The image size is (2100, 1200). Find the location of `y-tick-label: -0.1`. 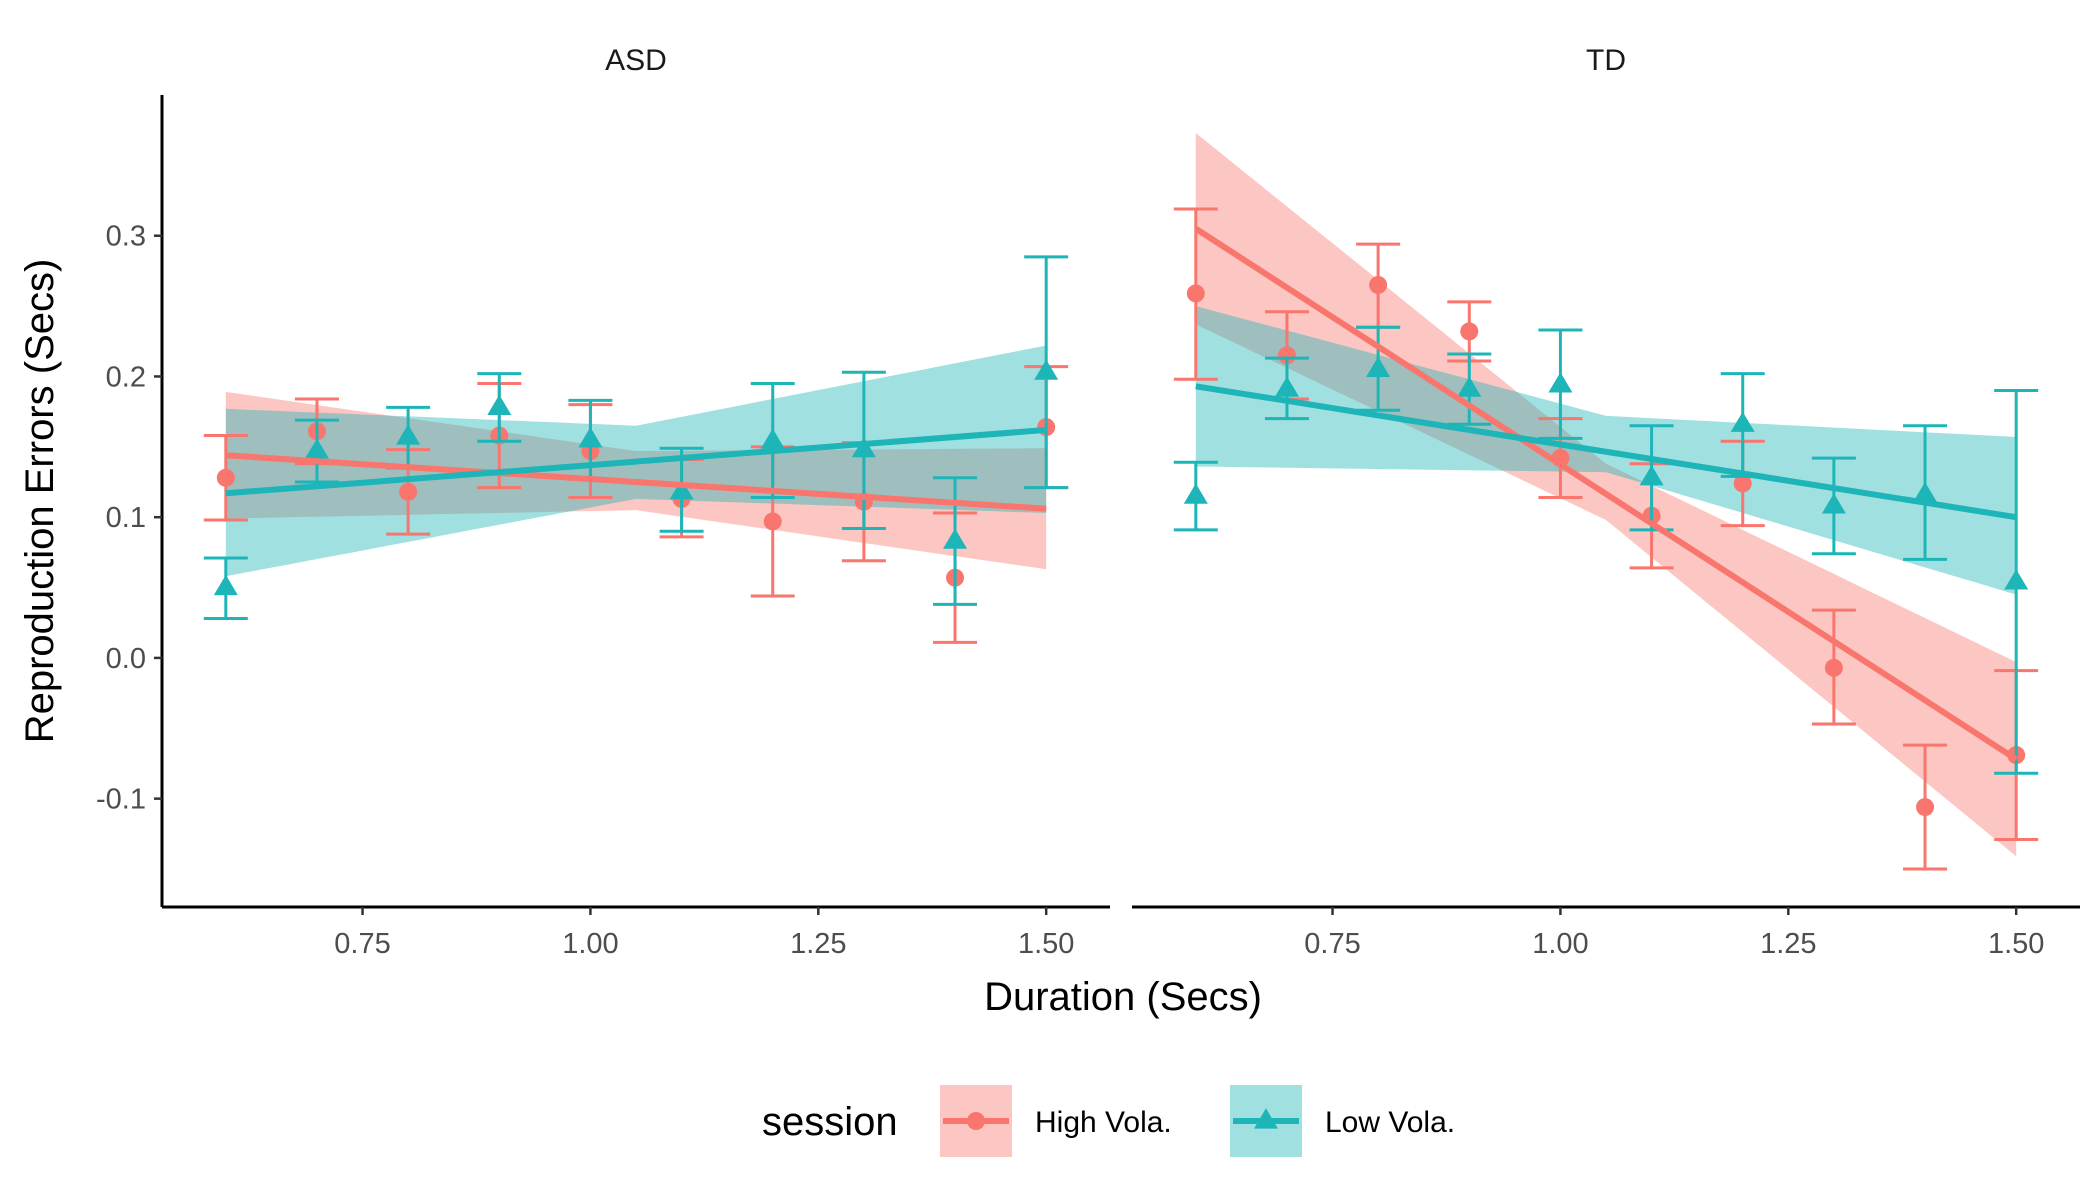

y-tick-label: -0.1 is located at coordinates (121, 800).